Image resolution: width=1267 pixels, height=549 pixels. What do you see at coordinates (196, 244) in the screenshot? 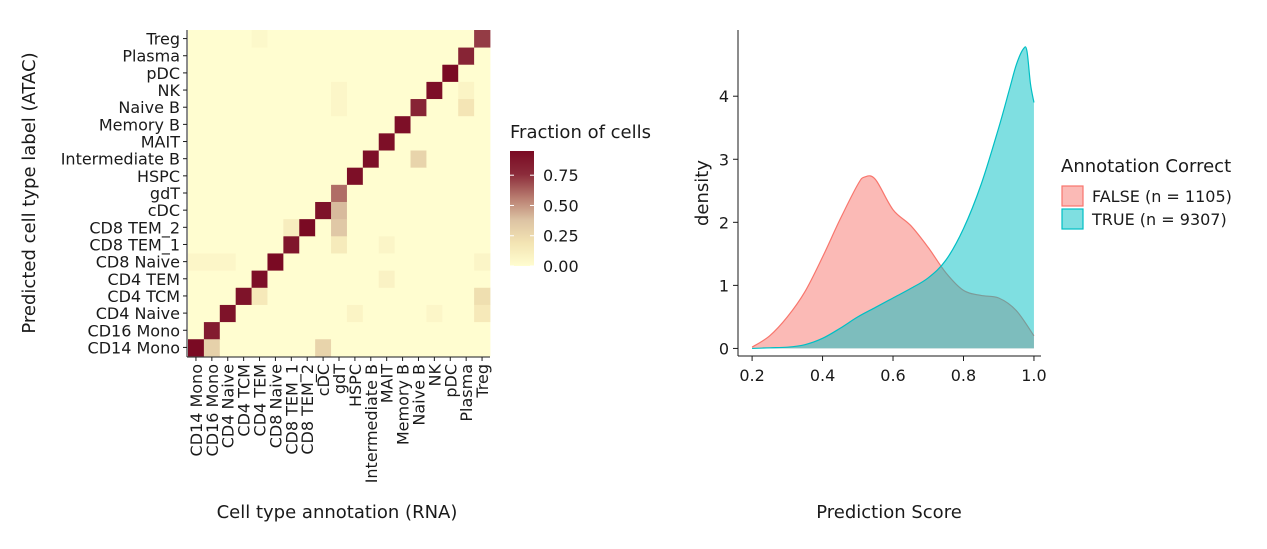
I see `heatmap-cell-cd14-mono--cd8-tem-1` at bounding box center [196, 244].